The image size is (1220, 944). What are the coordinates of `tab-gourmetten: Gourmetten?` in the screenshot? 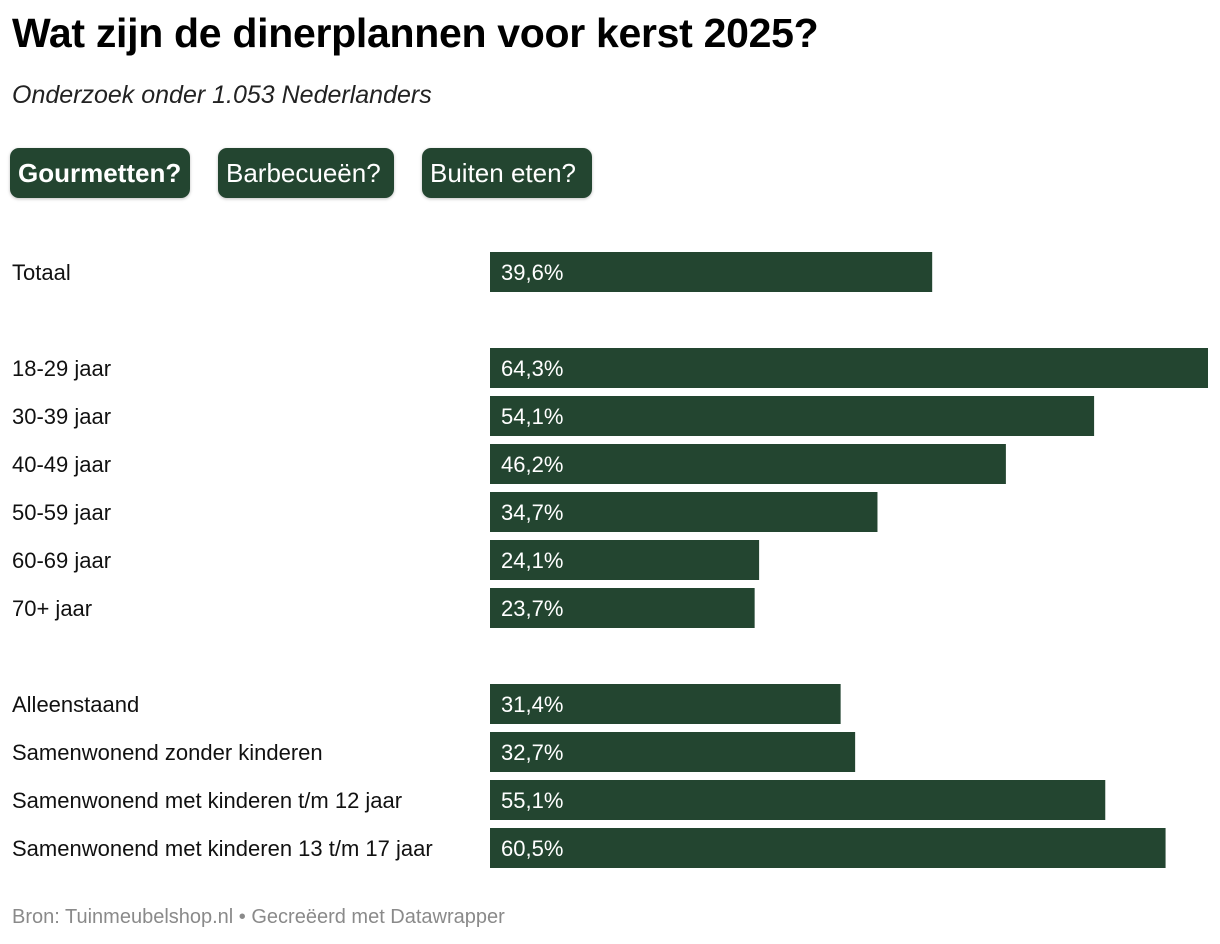 It's located at (100, 173).